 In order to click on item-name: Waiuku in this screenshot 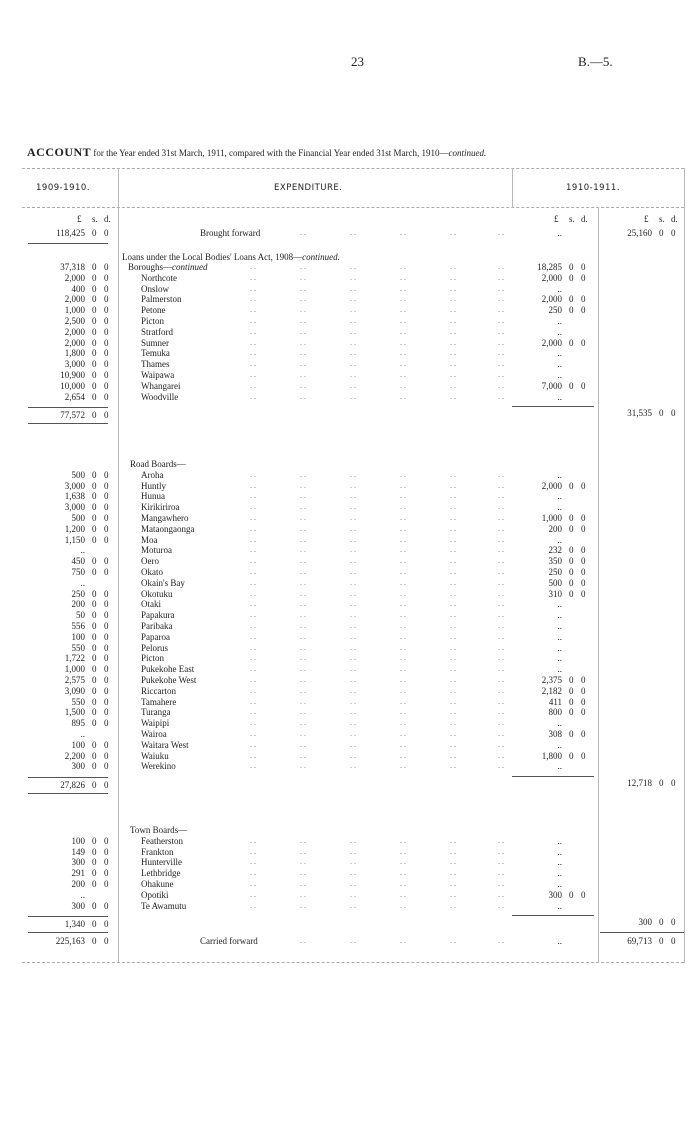, I will do `click(155, 755)`.